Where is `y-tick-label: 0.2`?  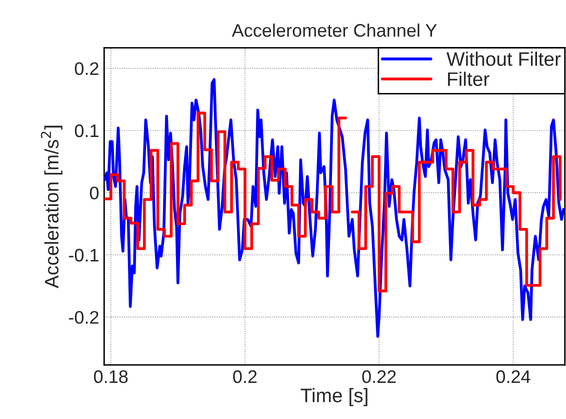
y-tick-label: 0.2 is located at coordinates (86, 69).